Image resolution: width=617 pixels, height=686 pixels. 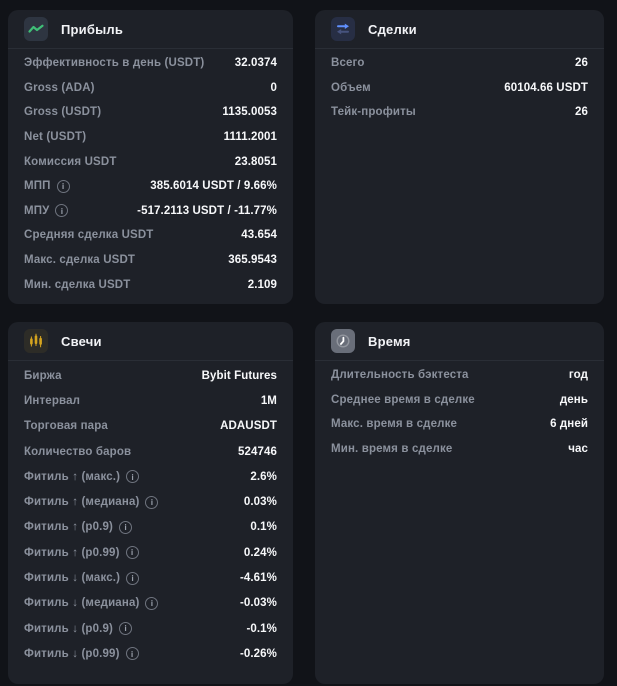 What do you see at coordinates (459, 112) in the screenshot?
I see `stat-row: Тейк-профиты 26` at bounding box center [459, 112].